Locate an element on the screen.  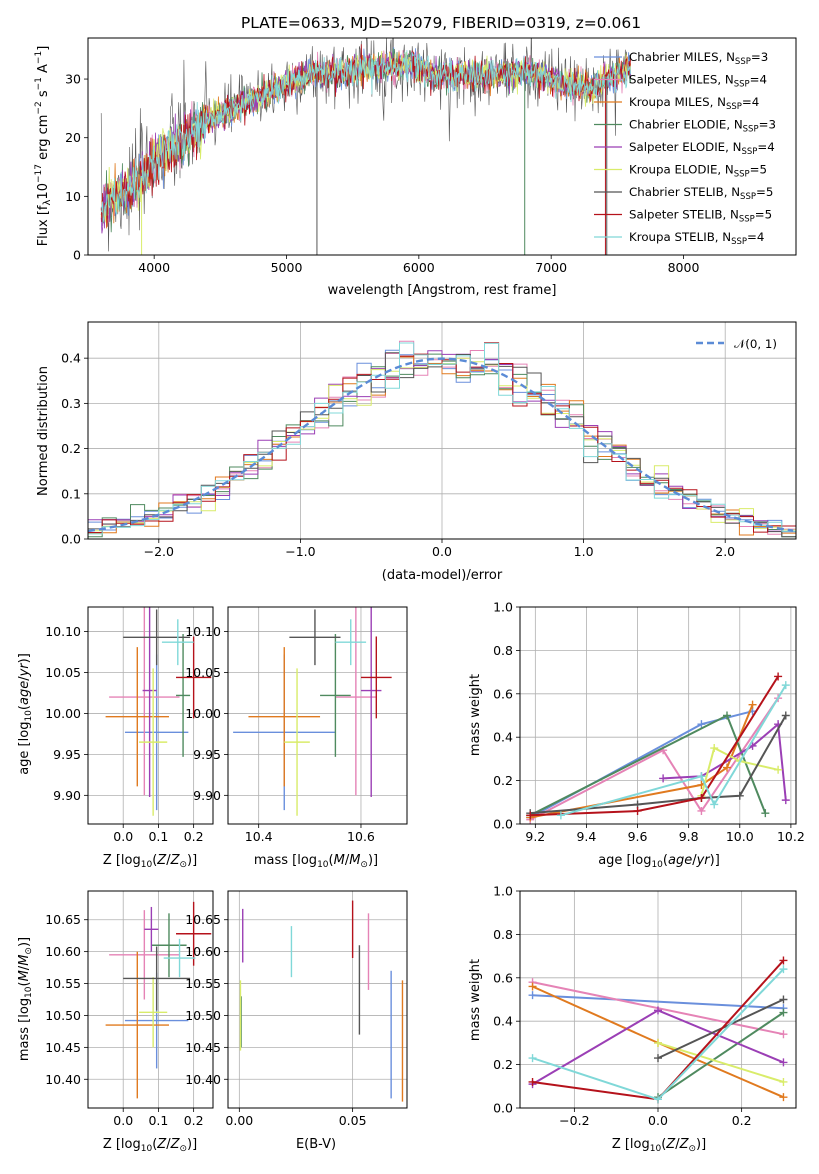
legend-entry: Kroupa MILES, NSSP=4 is located at coordinates (694, 103).